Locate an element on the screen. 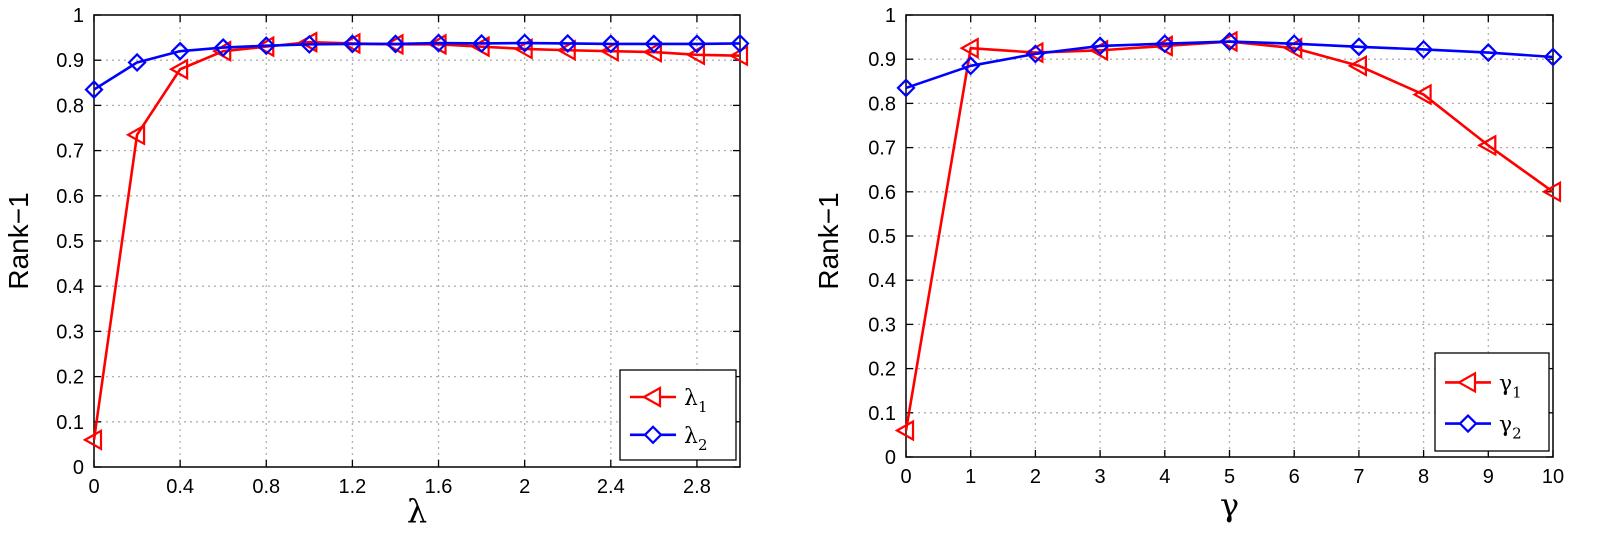  y-tick-label: 0.8 is located at coordinates (882, 104).